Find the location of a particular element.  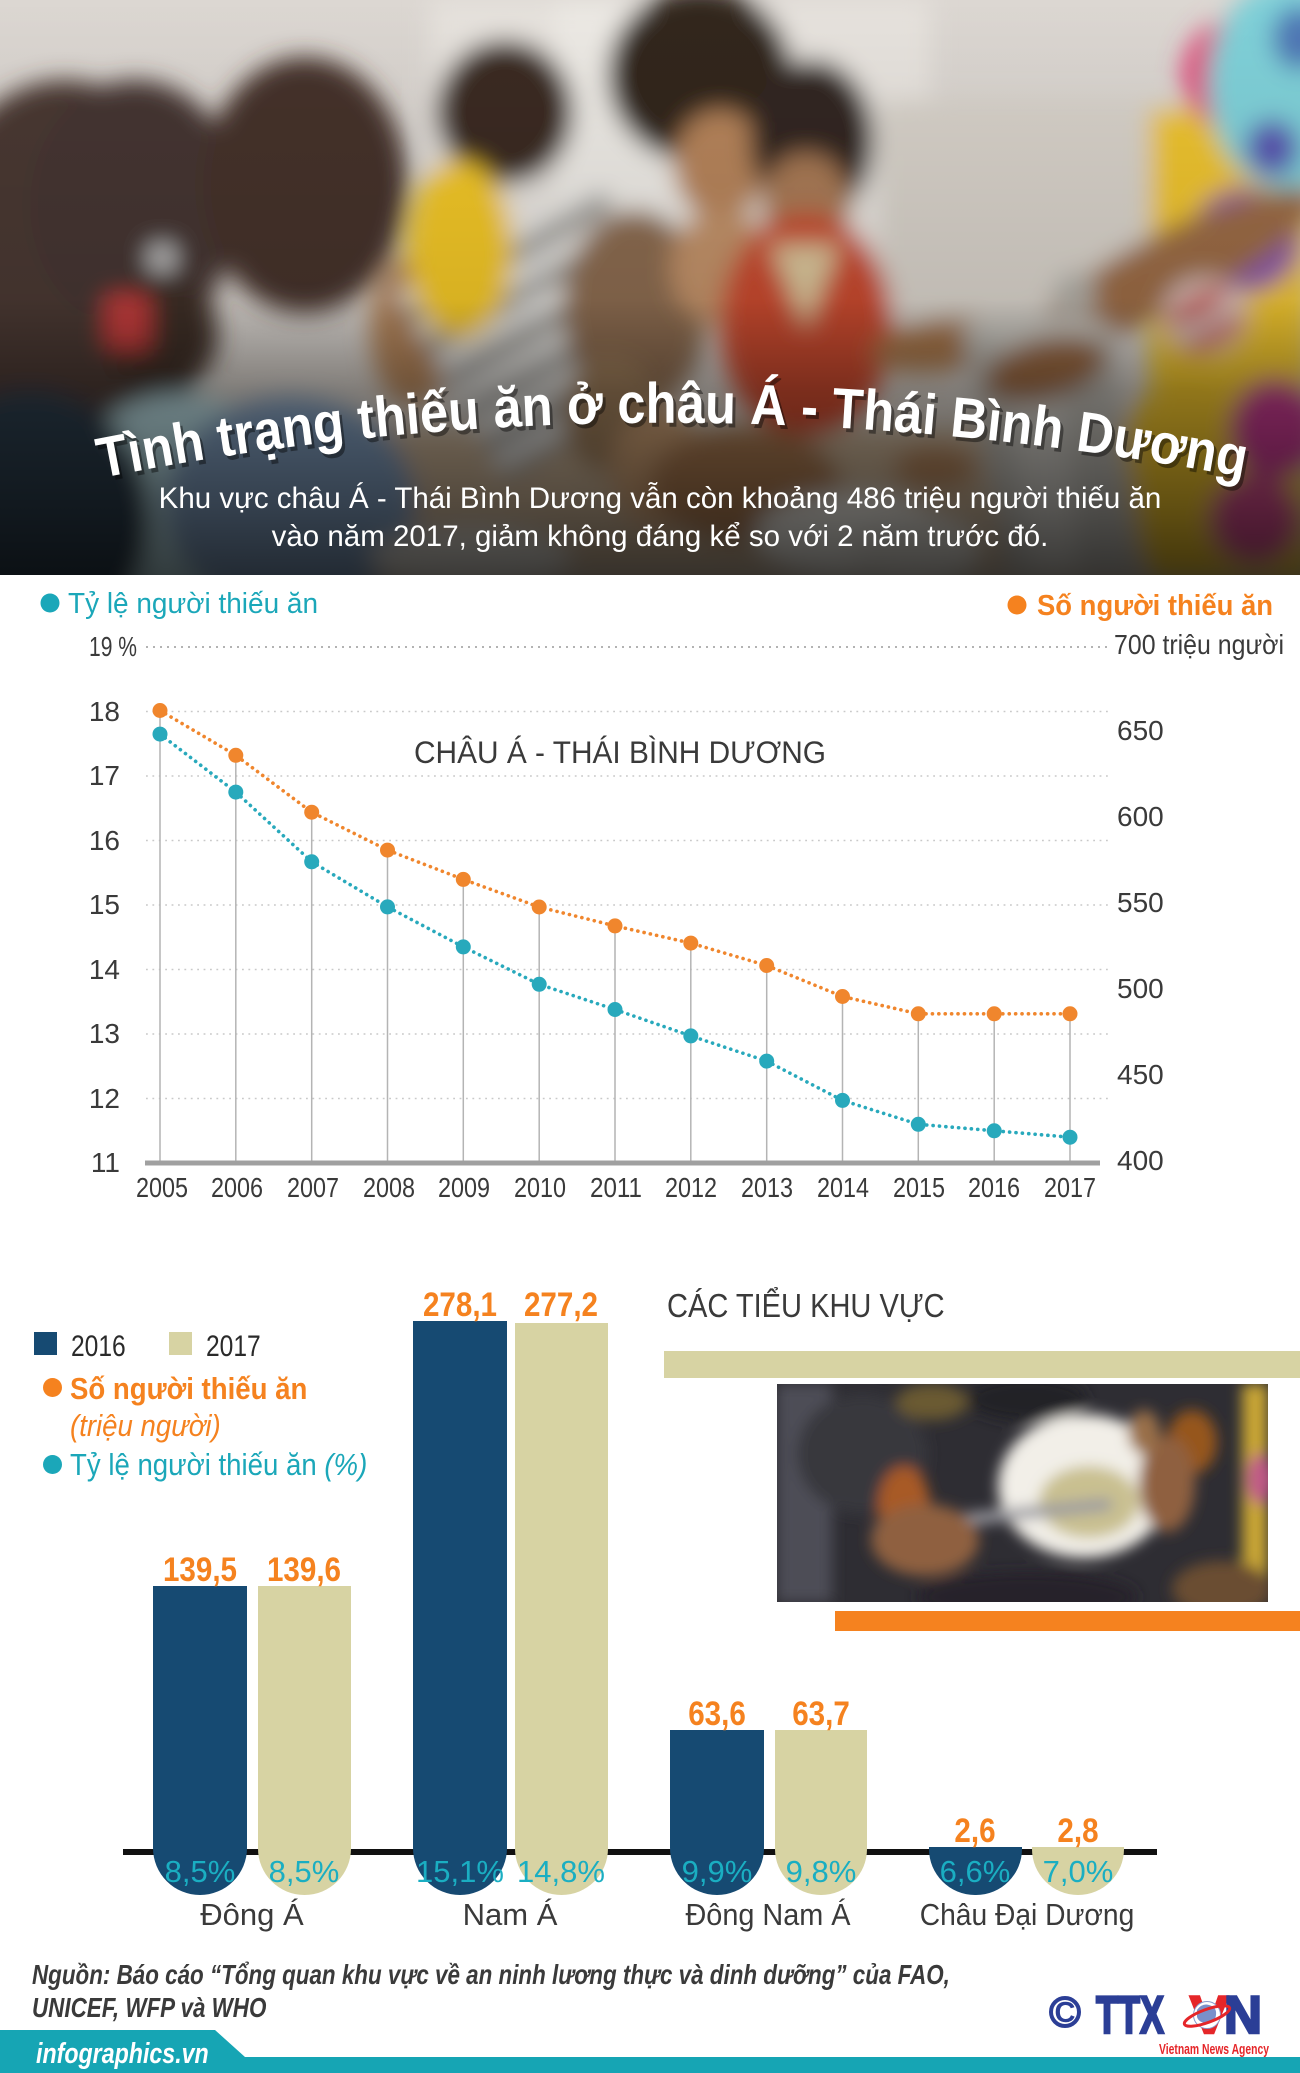

svg-text: 14 is located at coordinates (104, 969).